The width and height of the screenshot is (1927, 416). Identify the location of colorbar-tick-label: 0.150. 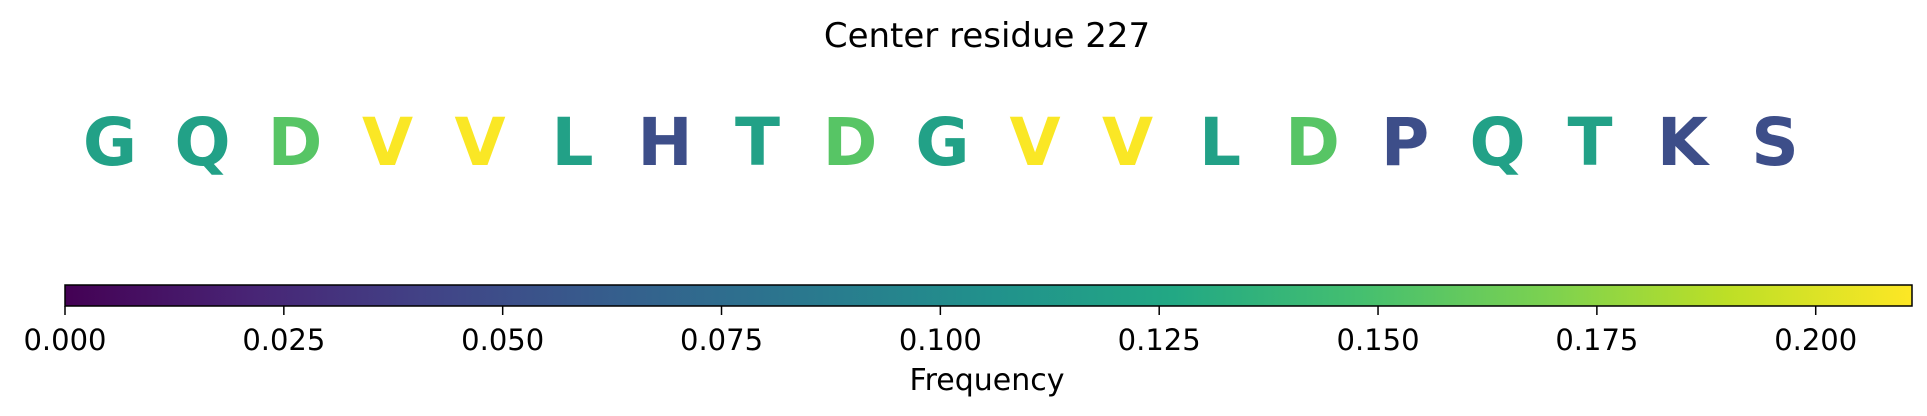
(1378, 340).